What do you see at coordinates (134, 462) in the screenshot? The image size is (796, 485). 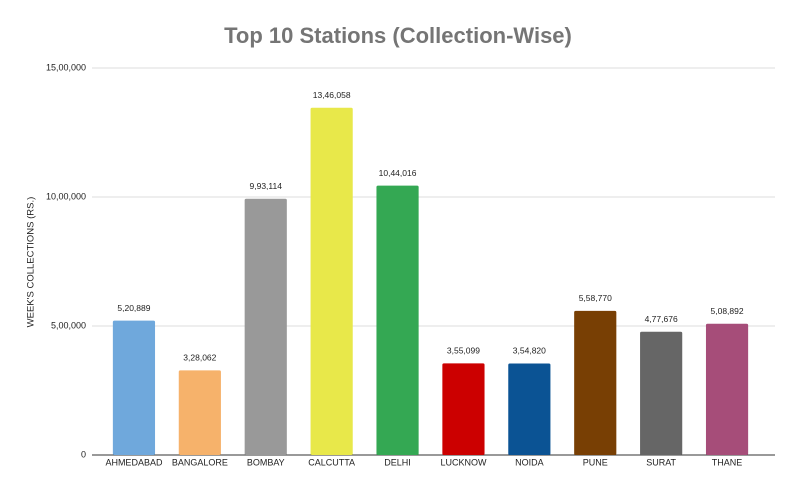 I see `x-tick-label: AHMEDABAD` at bounding box center [134, 462].